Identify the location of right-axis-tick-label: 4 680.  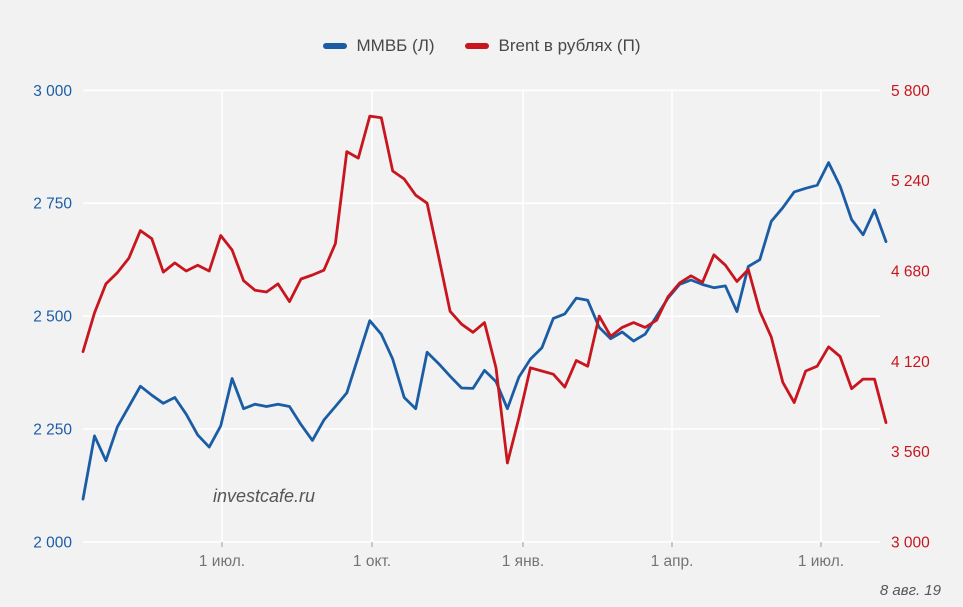
(910, 271).